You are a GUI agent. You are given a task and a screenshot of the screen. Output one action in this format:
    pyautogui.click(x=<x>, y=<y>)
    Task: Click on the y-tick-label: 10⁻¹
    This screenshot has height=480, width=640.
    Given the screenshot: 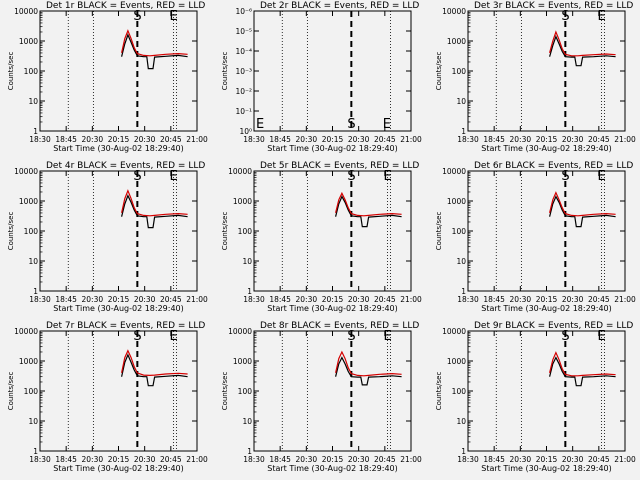 What is the action you would take?
    pyautogui.click(x=243, y=111)
    